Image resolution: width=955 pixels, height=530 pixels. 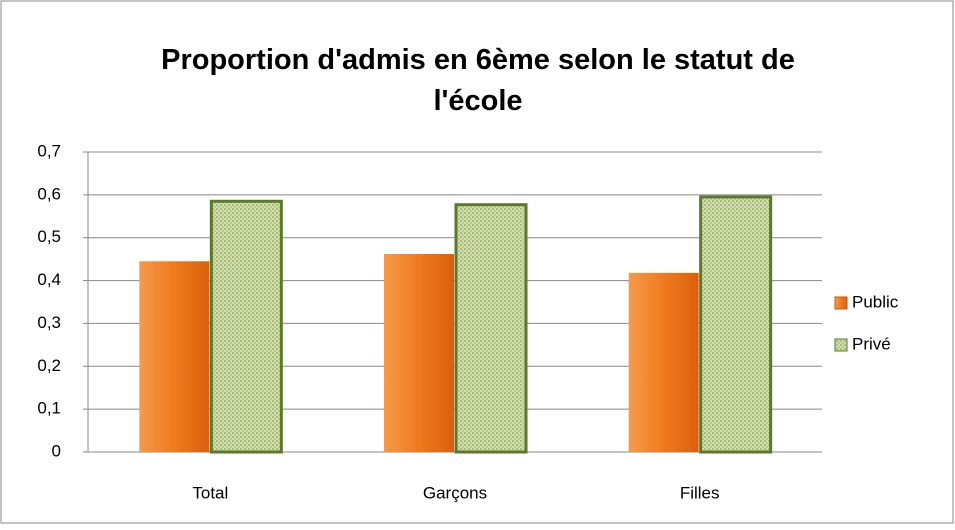 I want to click on legend-label: Public, so click(x=875, y=301).